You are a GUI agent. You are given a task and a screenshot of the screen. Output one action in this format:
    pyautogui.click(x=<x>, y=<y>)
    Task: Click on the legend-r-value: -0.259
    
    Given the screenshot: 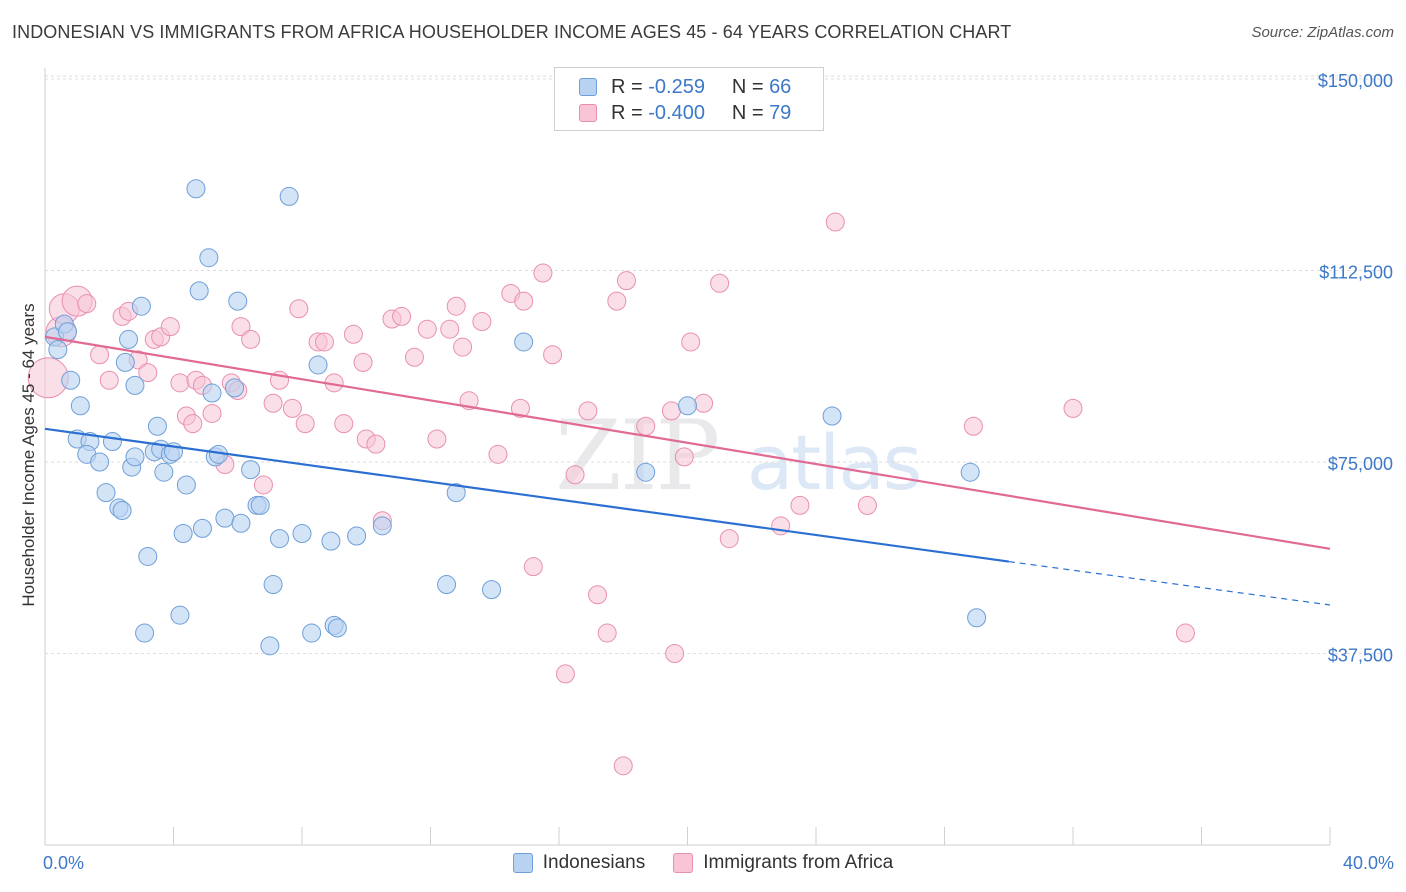 What is the action you would take?
    pyautogui.click(x=676, y=86)
    